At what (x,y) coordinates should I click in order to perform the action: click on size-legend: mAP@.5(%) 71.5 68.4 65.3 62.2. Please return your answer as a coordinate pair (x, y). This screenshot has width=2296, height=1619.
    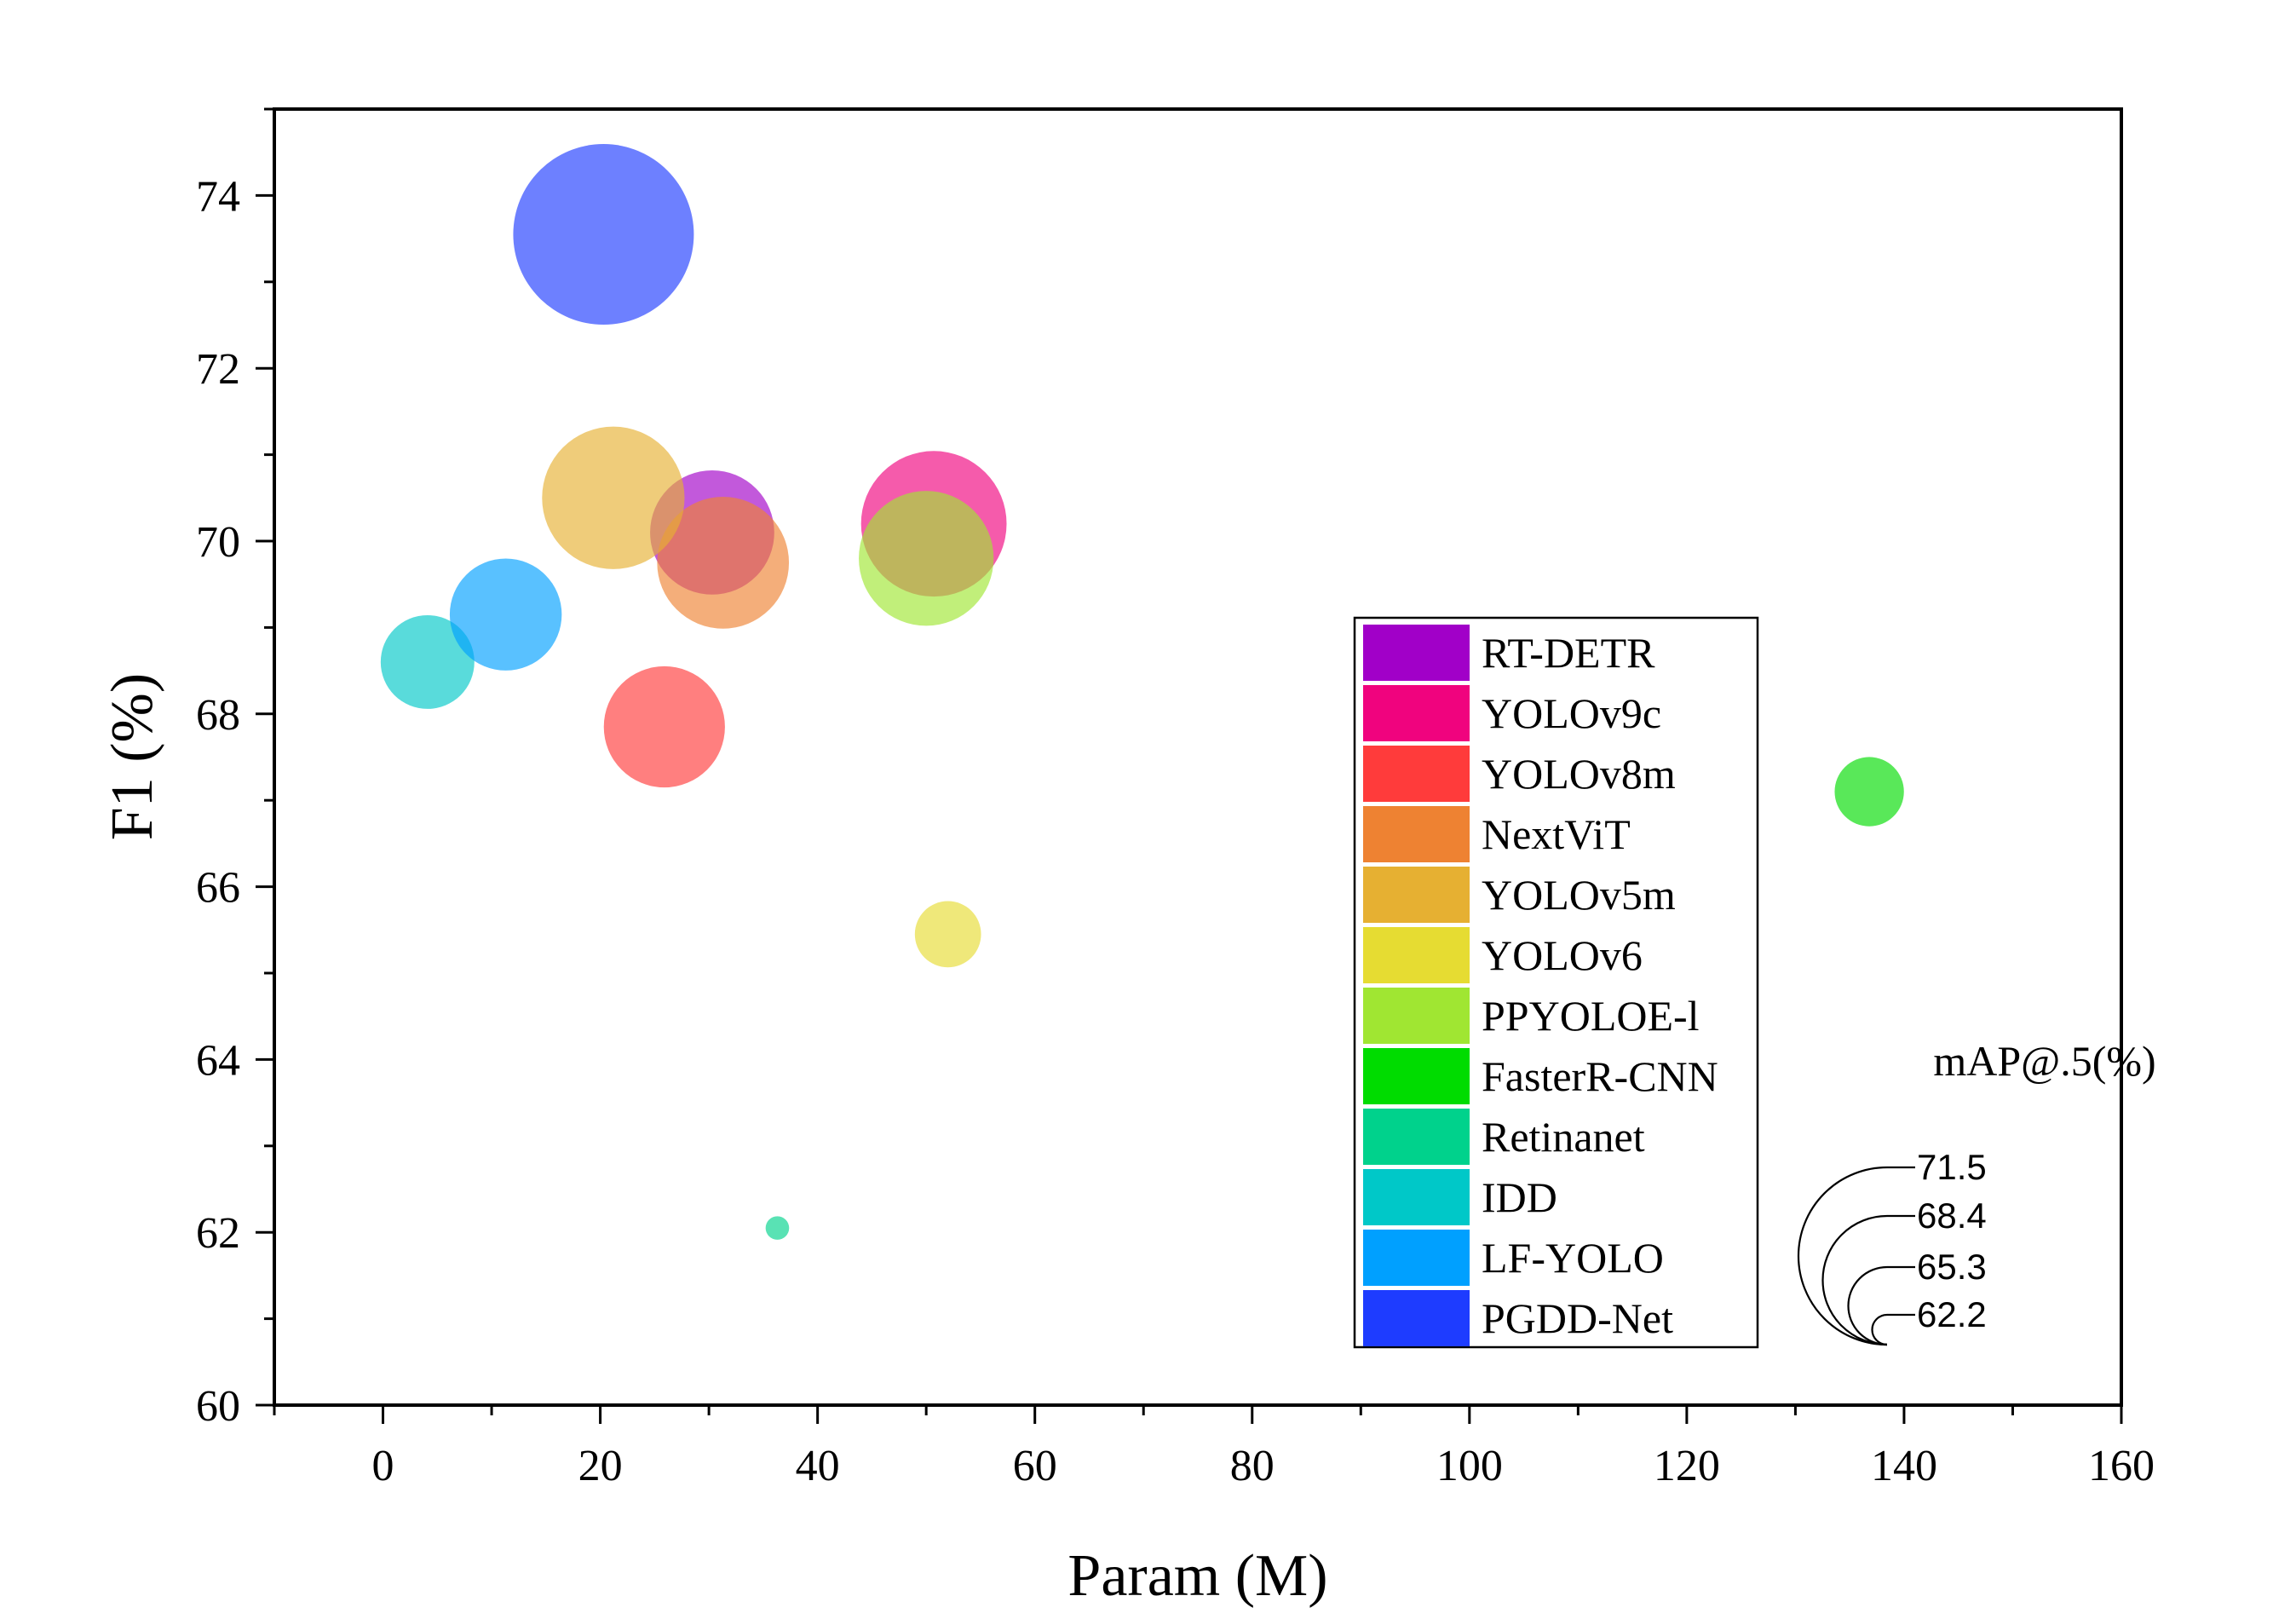
    Looking at the image, I should click on (1976, 1191).